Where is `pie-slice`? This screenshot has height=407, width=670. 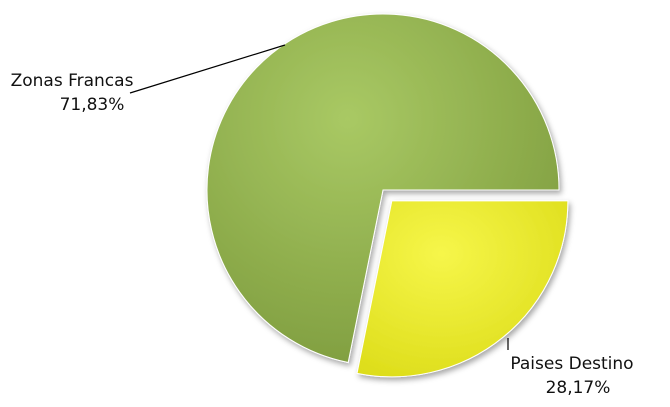
pie-slice is located at coordinates (462, 289).